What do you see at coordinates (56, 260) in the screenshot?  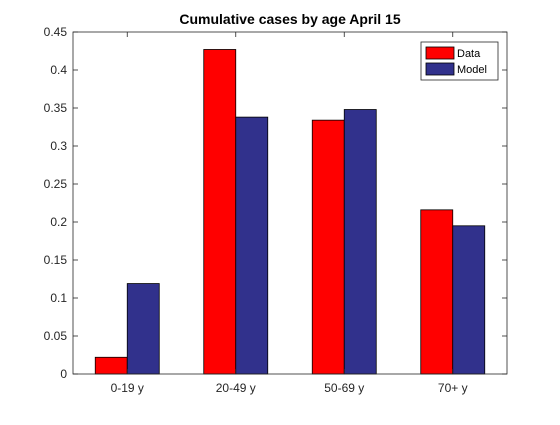 I see `y-tick-label: 0.15` at bounding box center [56, 260].